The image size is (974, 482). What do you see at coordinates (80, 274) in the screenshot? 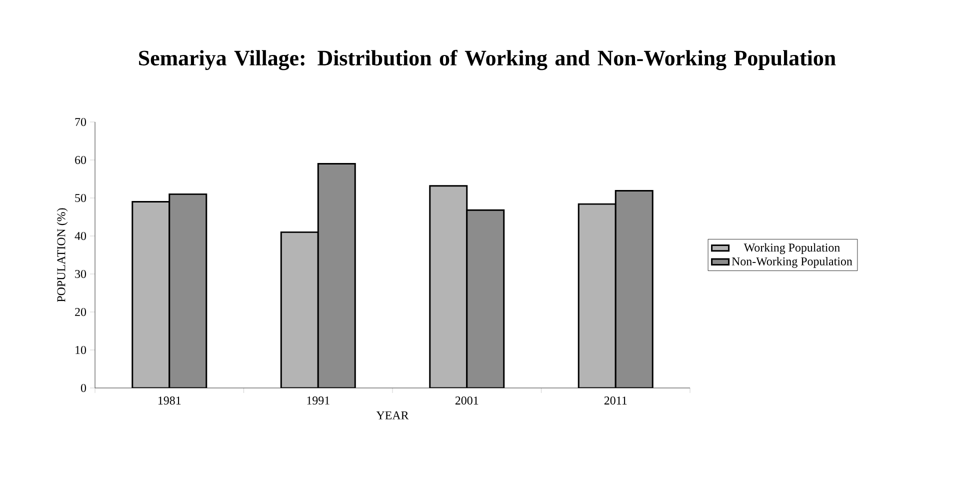
I see `y-tick-label: 30` at bounding box center [80, 274].